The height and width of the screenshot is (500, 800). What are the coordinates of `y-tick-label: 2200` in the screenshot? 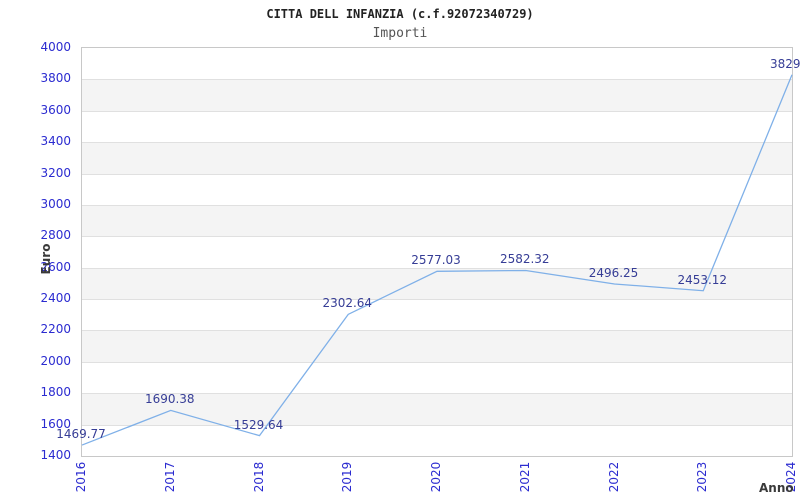 It's located at (55, 329).